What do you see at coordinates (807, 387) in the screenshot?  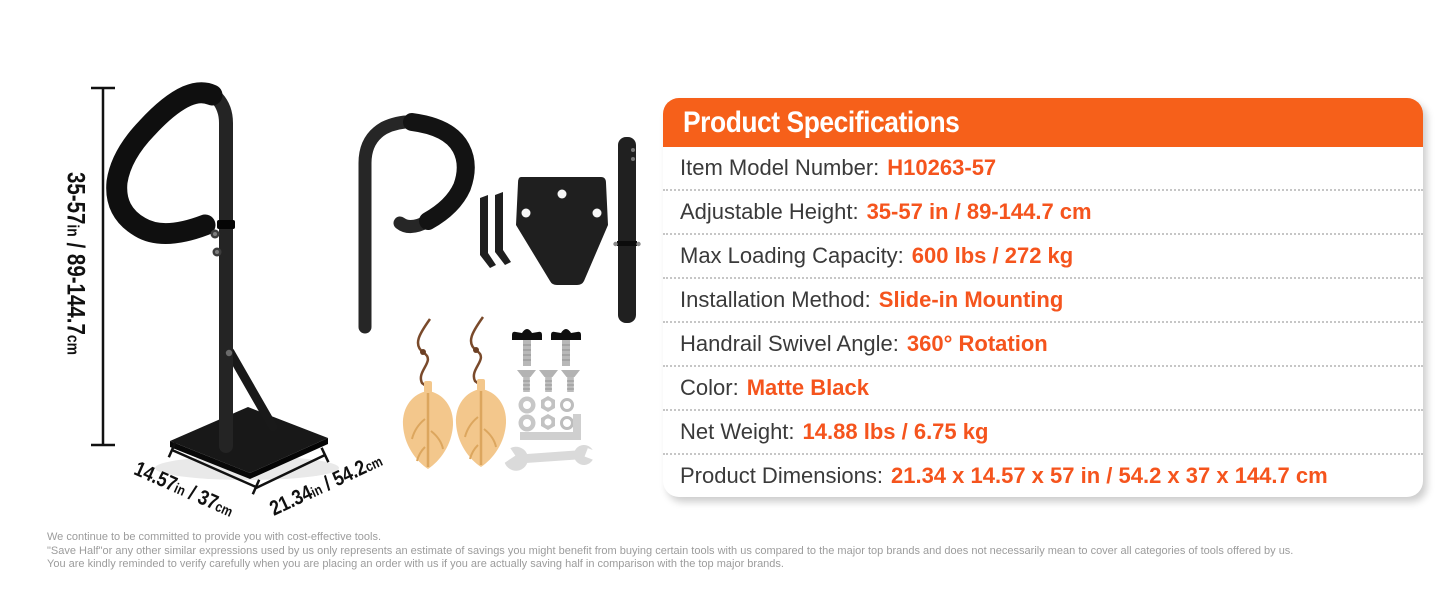 I see `spec-value: Matte Black` at bounding box center [807, 387].